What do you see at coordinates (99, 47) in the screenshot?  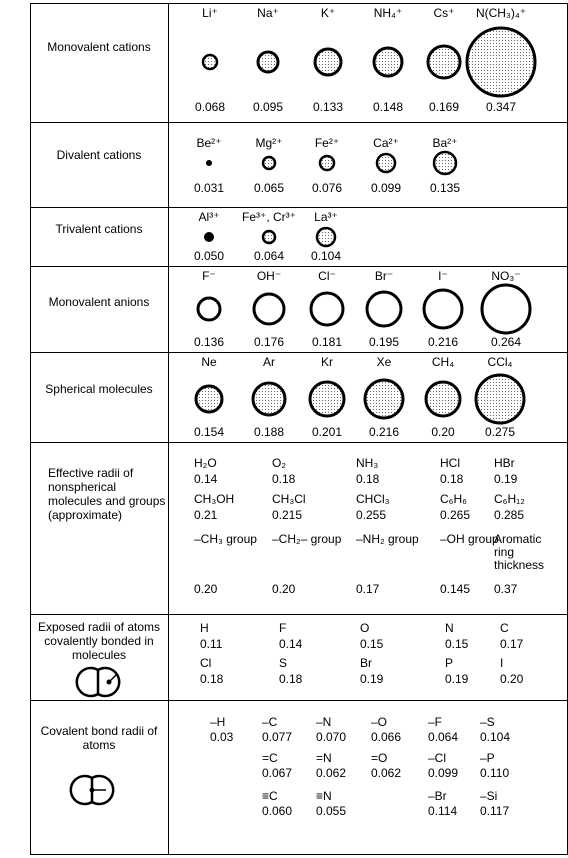 I see `row-label-monovalent-cations: Monovalent cations` at bounding box center [99, 47].